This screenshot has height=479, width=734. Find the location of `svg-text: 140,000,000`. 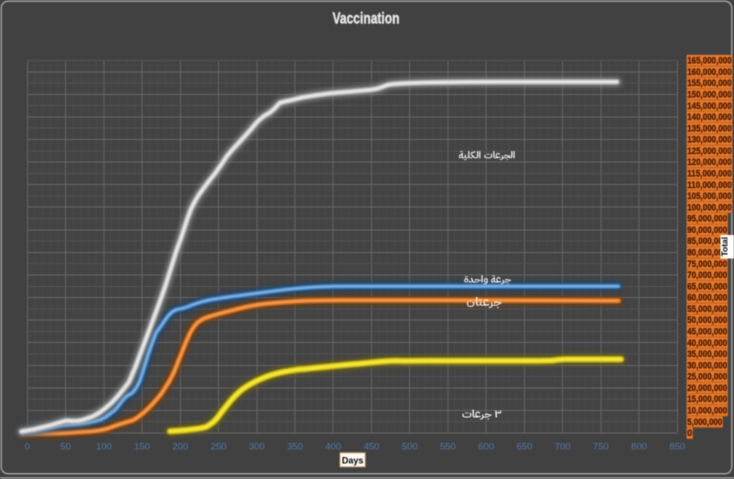

svg-text: 140,000,000 is located at coordinates (709, 117).